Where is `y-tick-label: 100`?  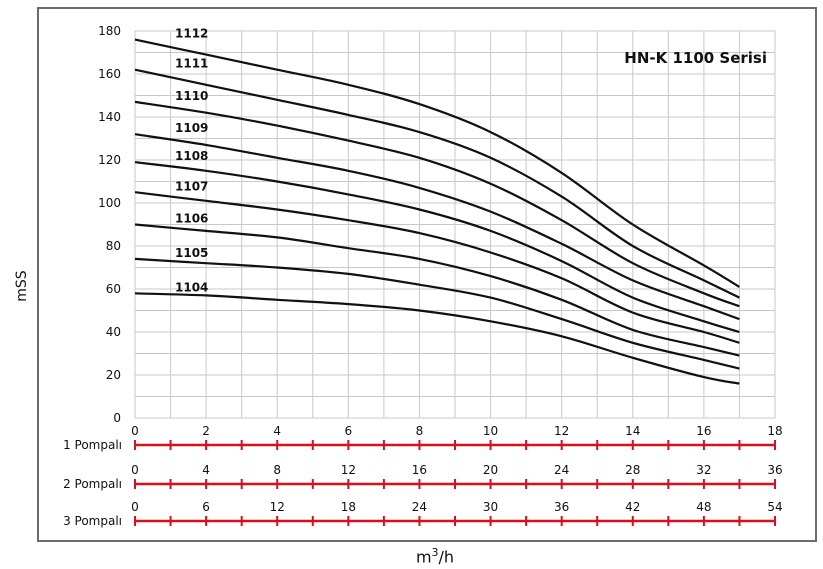 y-tick-label: 100 is located at coordinates (109, 203).